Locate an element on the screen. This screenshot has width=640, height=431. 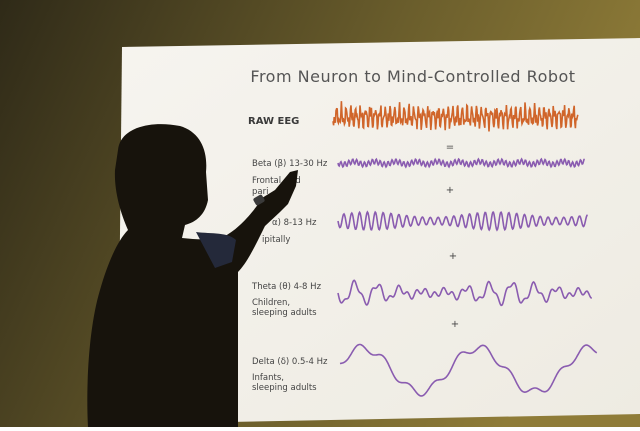
band-label: Theta (θ) 4-8 Hz is located at coordinates (286, 287).